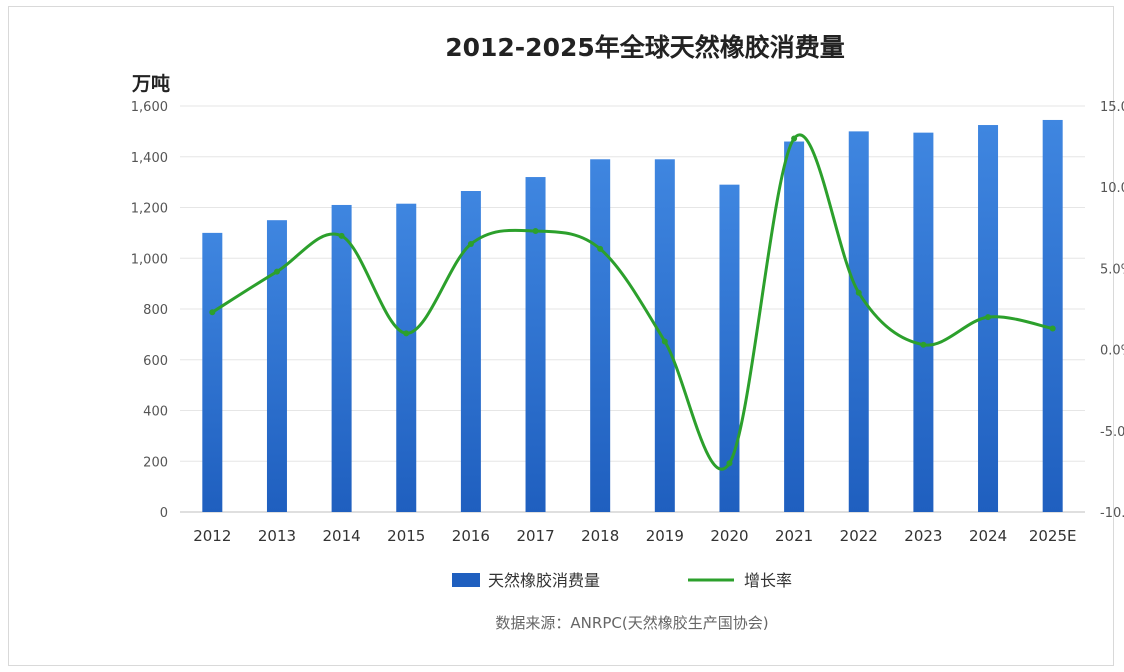  What do you see at coordinates (923, 536) in the screenshot?
I see `x-tick-label: 2023` at bounding box center [923, 536].